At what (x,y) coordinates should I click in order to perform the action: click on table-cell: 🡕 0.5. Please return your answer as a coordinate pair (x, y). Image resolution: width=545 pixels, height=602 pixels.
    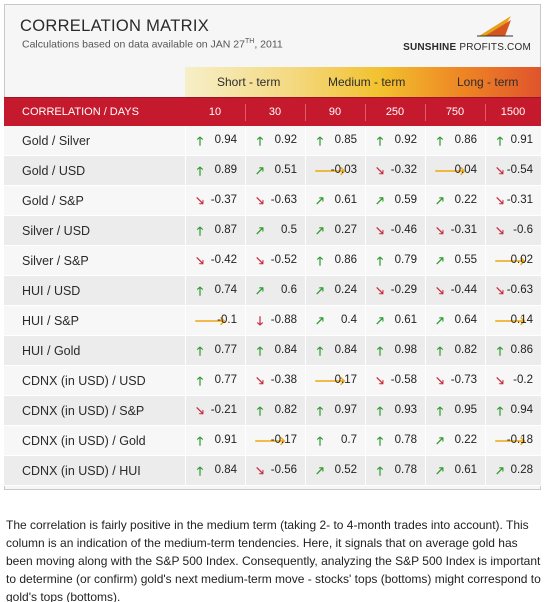
    Looking at the image, I should click on (275, 231).